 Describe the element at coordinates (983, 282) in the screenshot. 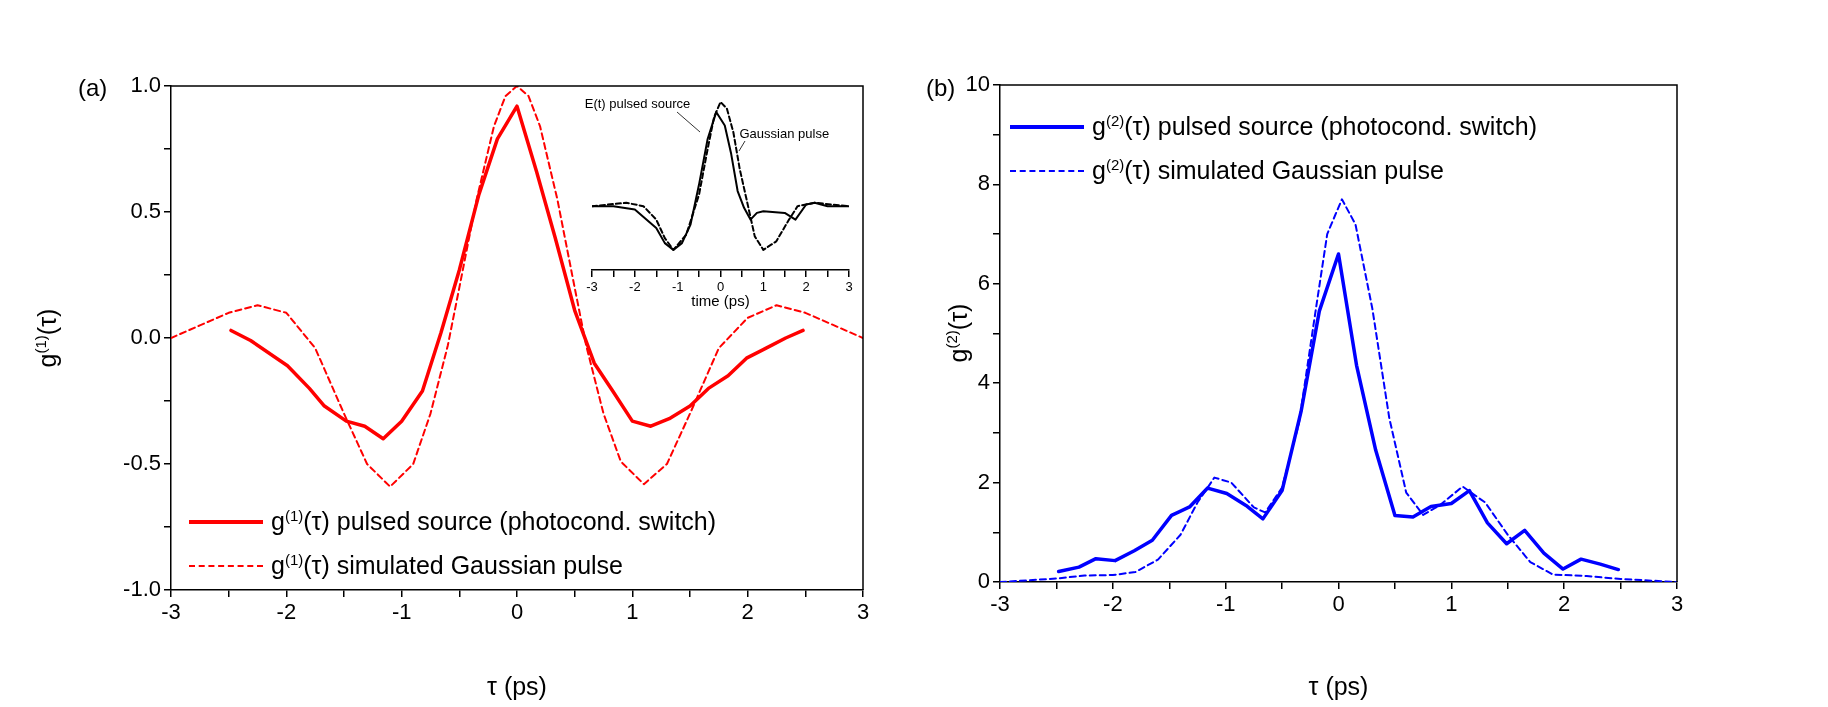

I see `y-tick-label: 6` at that location.